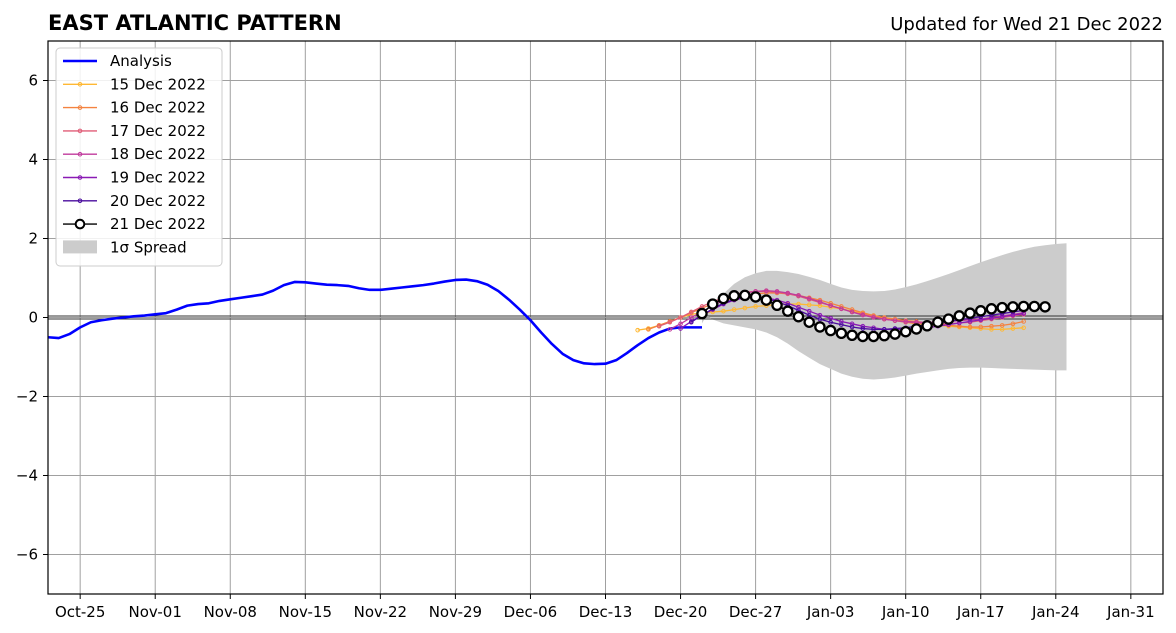 The width and height of the screenshot is (1176, 633). What do you see at coordinates (230, 612) in the screenshot?
I see `x-tick-label: Nov-08` at bounding box center [230, 612].